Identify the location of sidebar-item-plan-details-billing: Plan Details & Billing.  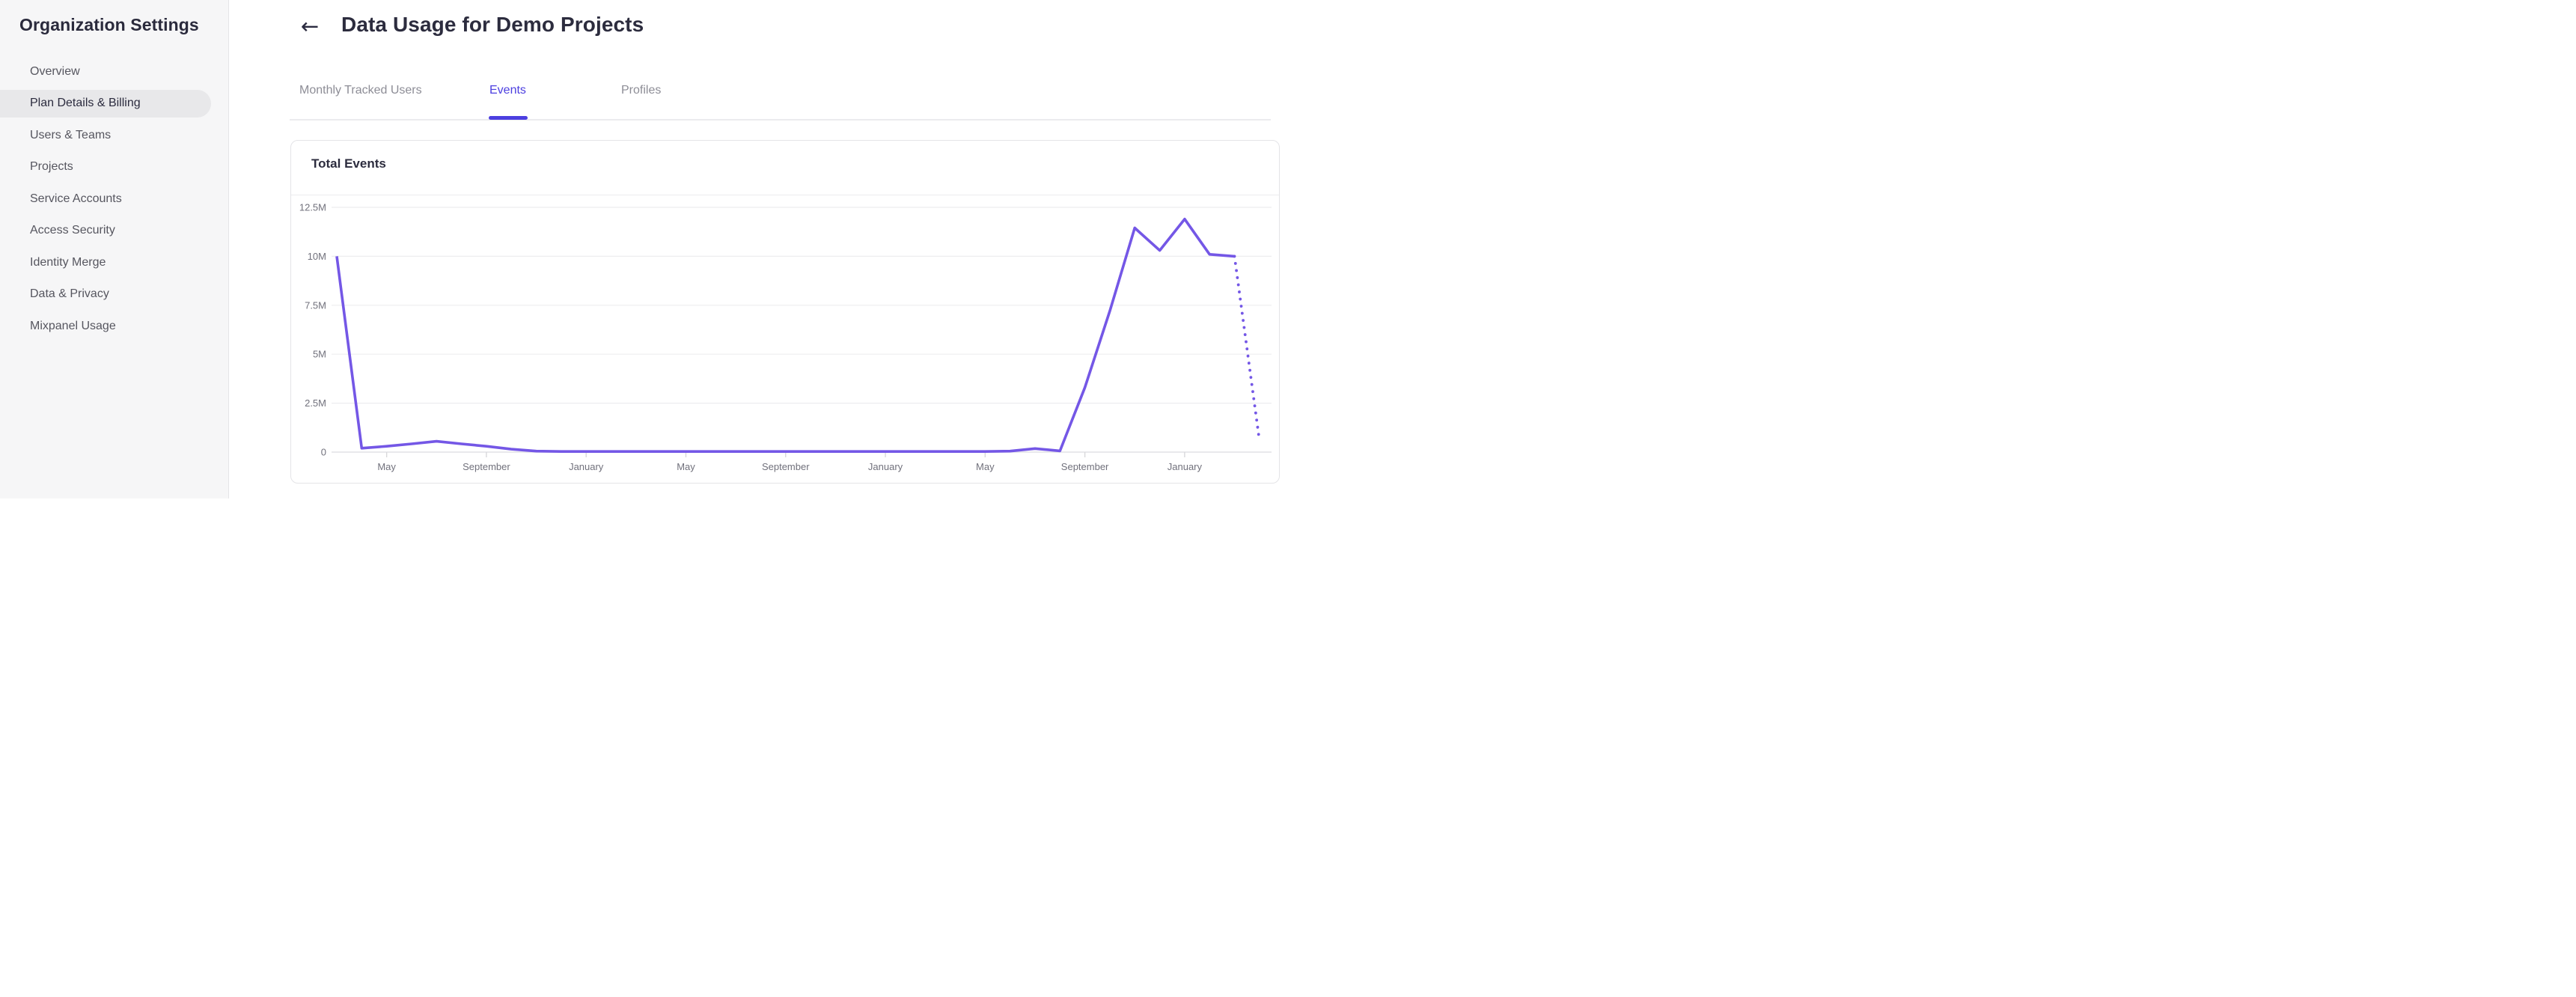
(106, 104).